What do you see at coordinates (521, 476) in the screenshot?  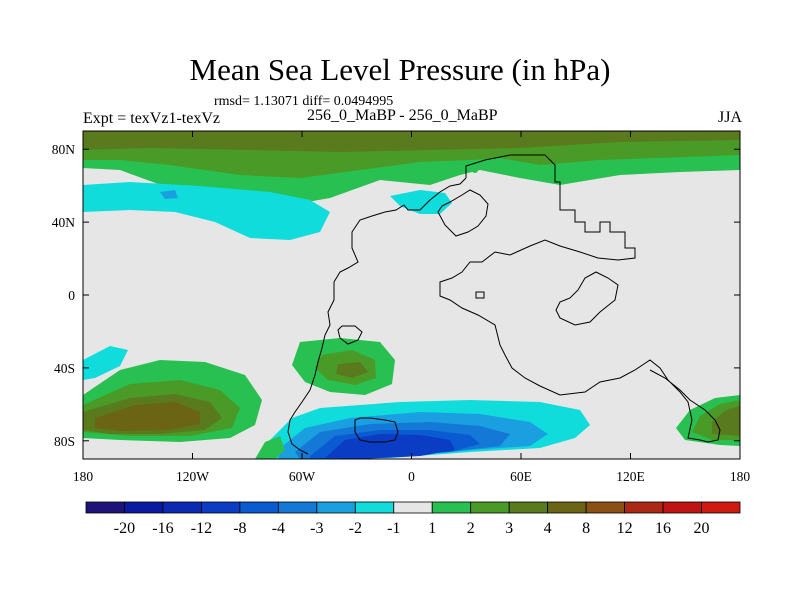 I see `x-tick-label: 60E` at bounding box center [521, 476].